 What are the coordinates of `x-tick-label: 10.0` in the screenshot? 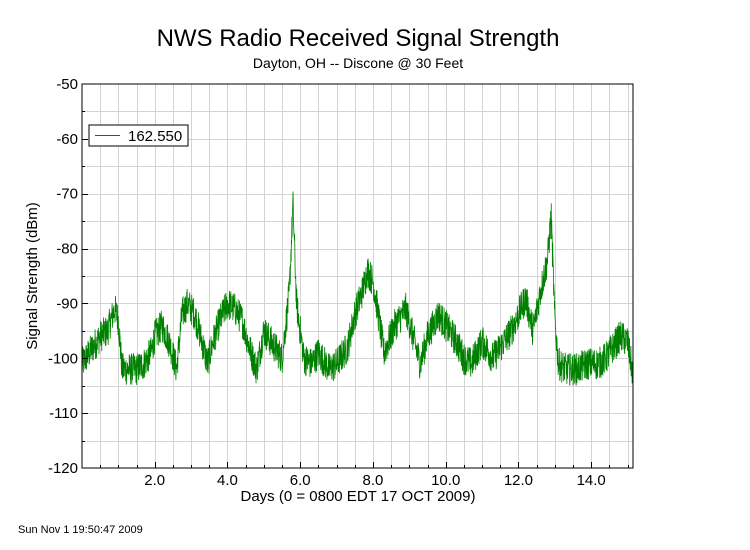 It's located at (445, 480).